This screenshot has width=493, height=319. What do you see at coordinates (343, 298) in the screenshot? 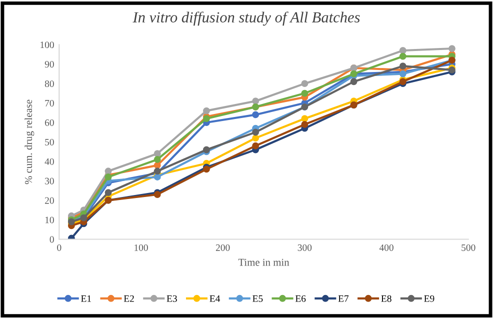
I see `legend-label: E7` at bounding box center [343, 298].